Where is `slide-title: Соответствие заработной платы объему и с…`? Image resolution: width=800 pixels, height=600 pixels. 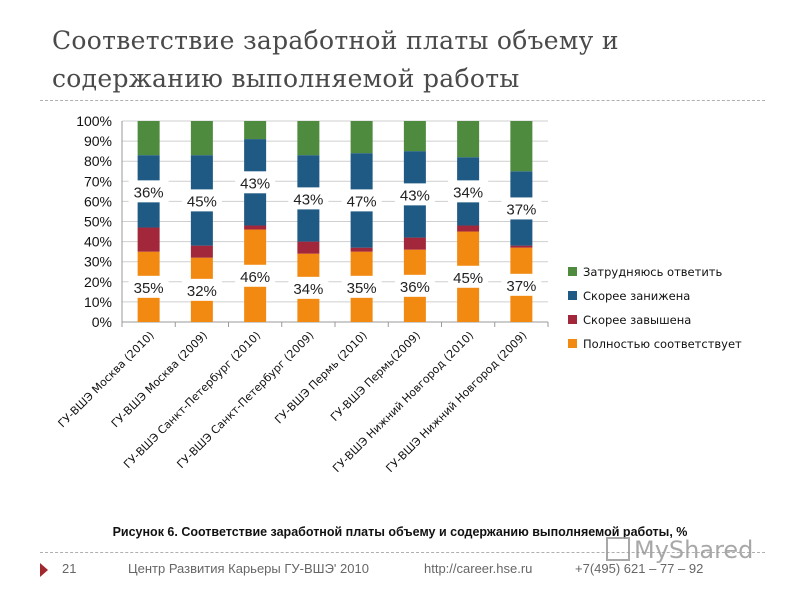
slide-title: Соответствие заработной платы объему и с… is located at coordinates (335, 59).